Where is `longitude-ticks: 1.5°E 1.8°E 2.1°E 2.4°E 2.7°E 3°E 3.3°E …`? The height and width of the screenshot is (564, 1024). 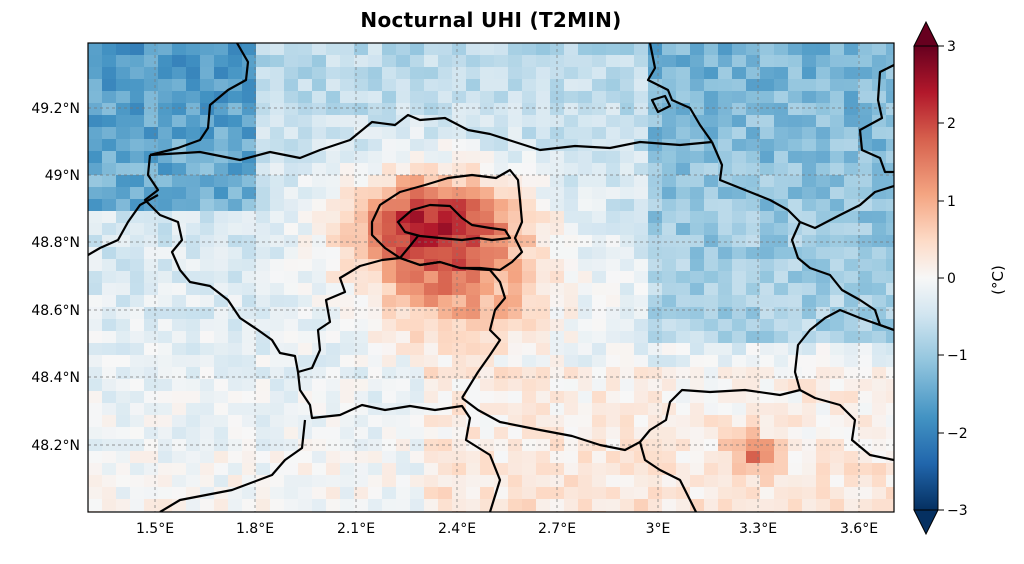 longitude-ticks: 1.5°E 1.8°E 2.1°E 2.4°E 2.7°E 3°E 3.3°E … is located at coordinates (507, 529).